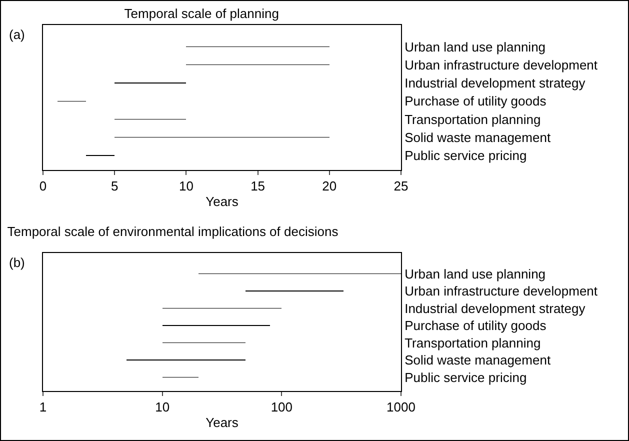 The width and height of the screenshot is (629, 441). Describe the element at coordinates (401, 186) in the screenshot. I see `x-tick-label: 25` at that location.